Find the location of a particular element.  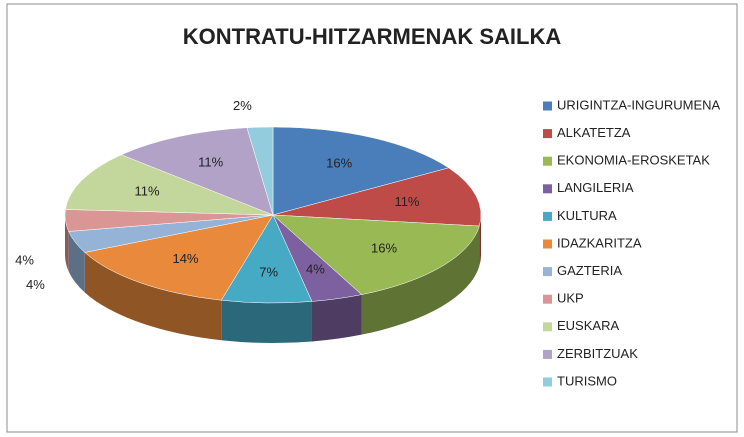

legend-label: GAZTERIA is located at coordinates (589, 270).